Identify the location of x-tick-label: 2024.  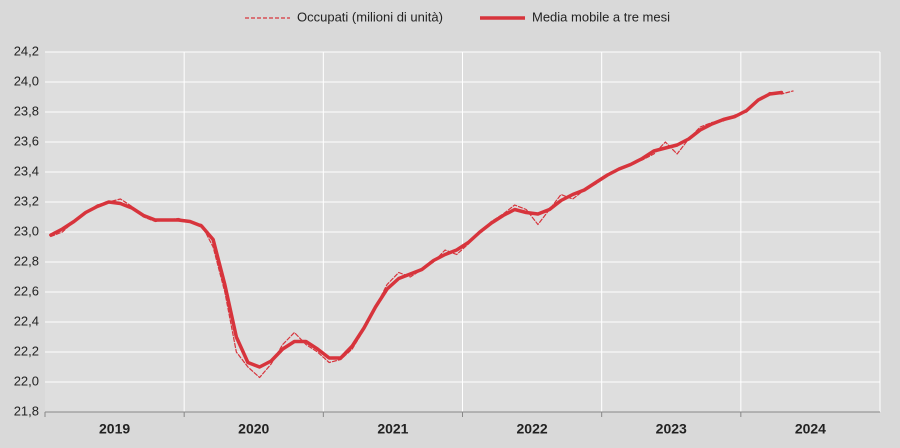
(810, 429).